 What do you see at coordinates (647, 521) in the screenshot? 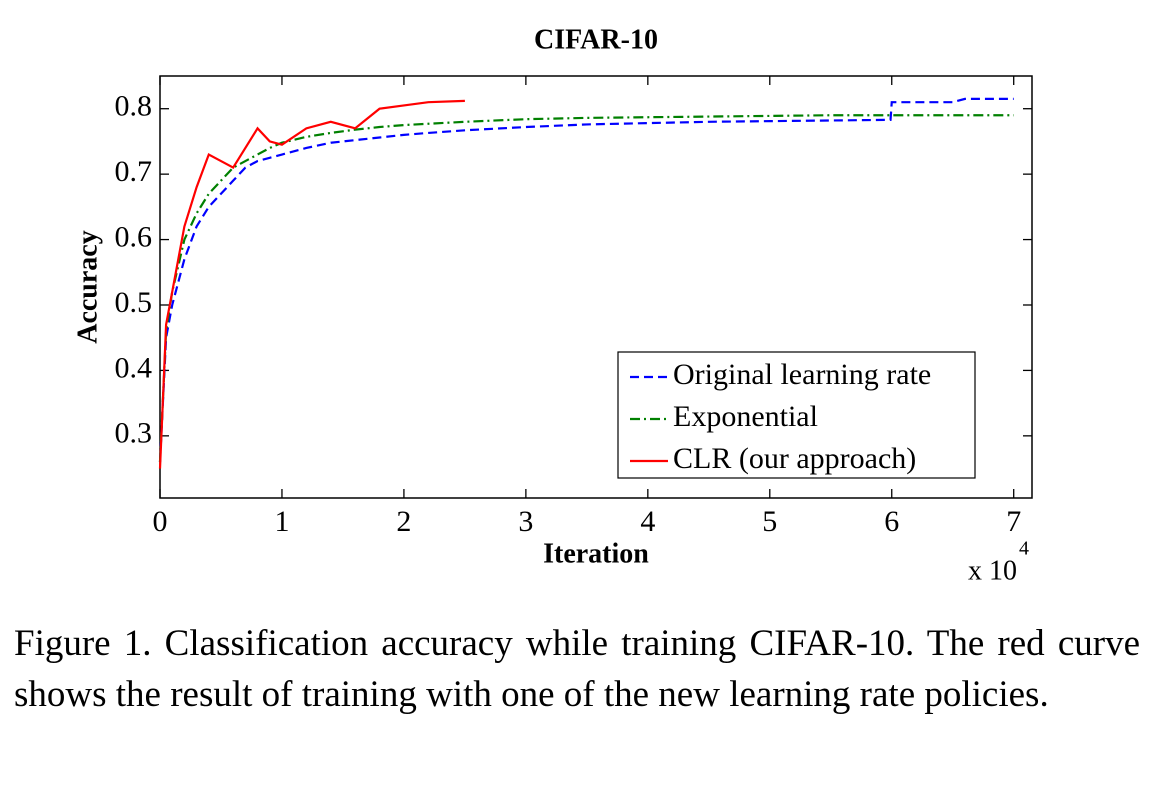
I see `x-tick-label: 4` at bounding box center [647, 521].